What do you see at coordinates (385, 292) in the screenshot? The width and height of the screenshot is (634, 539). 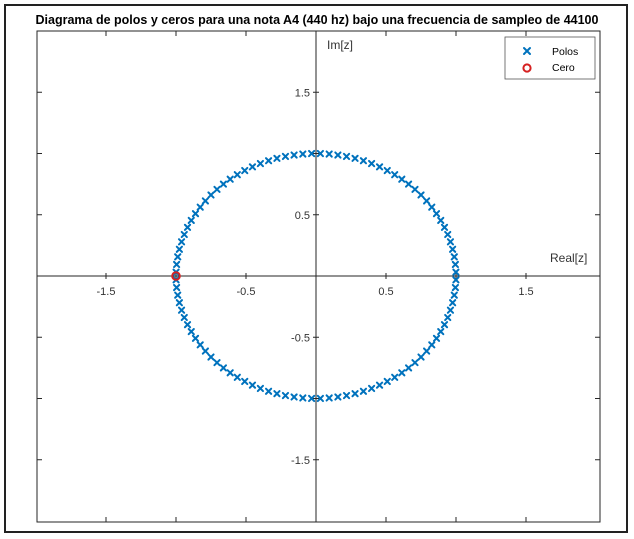 I see `x-tick-label: 0.5` at bounding box center [385, 292].